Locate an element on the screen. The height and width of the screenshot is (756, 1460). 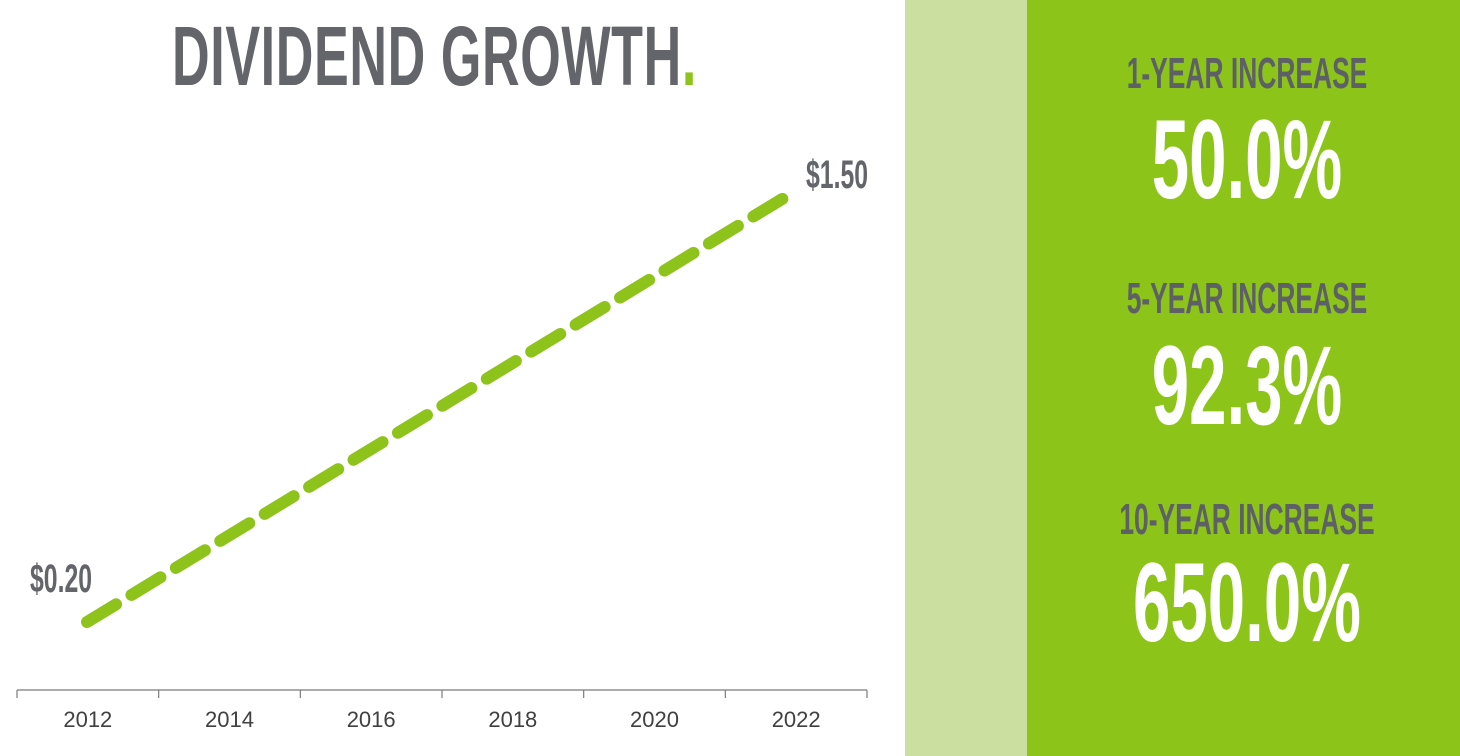
title-text: DIVIDEND GROWTH is located at coordinates (427, 56).